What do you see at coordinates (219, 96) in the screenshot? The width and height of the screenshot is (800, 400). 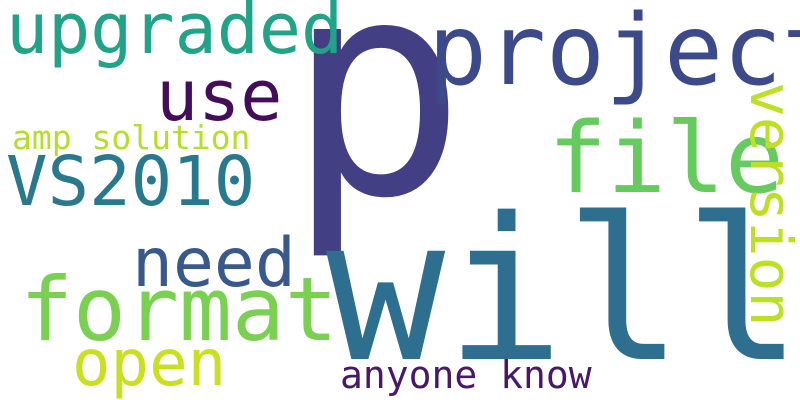 I see `word-use: use` at bounding box center [219, 96].